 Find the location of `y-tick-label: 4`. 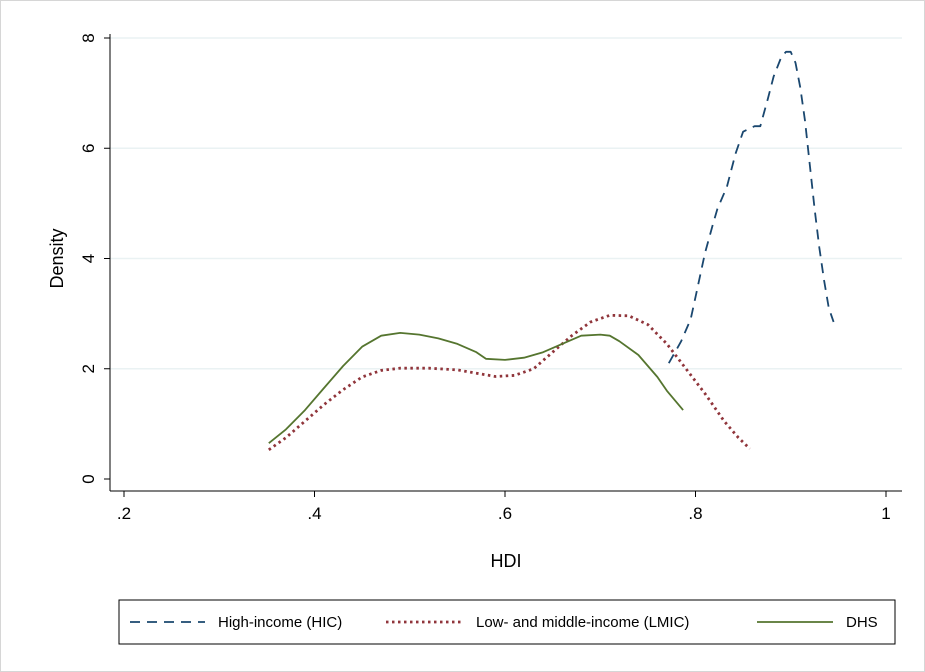

y-tick-label: 4 is located at coordinates (88, 258).